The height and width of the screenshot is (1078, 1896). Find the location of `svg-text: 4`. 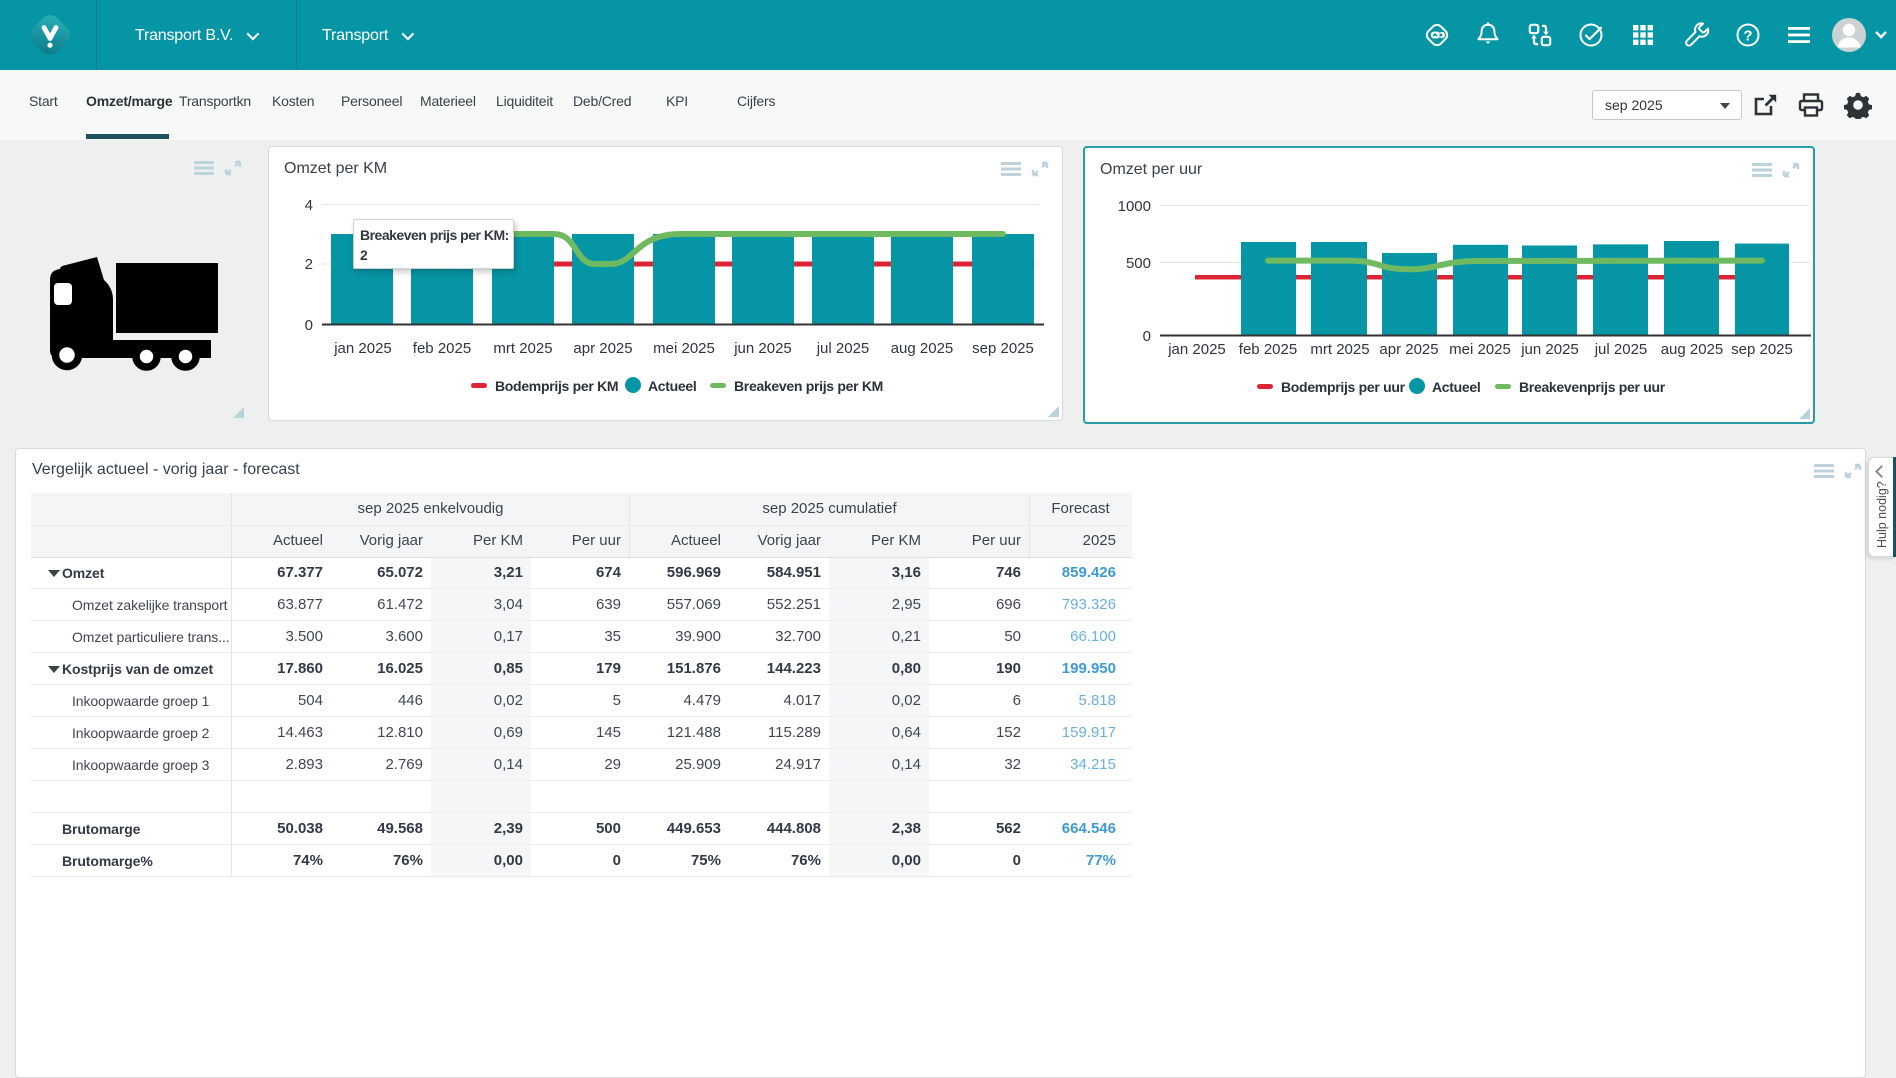

svg-text: 4 is located at coordinates (309, 205).